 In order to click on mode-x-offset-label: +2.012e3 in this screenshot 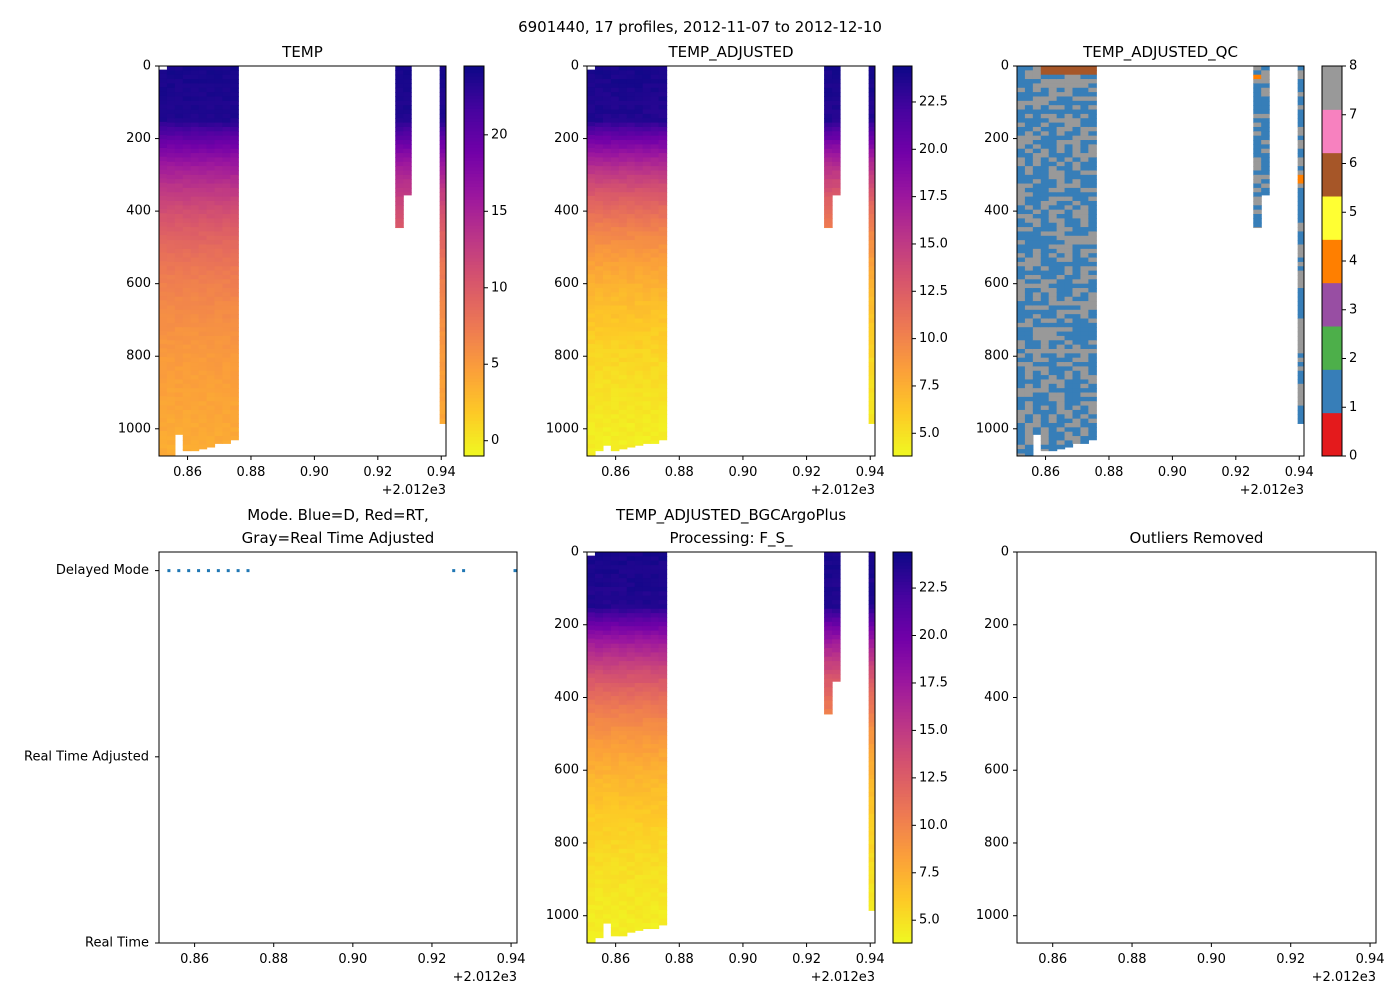, I will do `click(485, 977)`.